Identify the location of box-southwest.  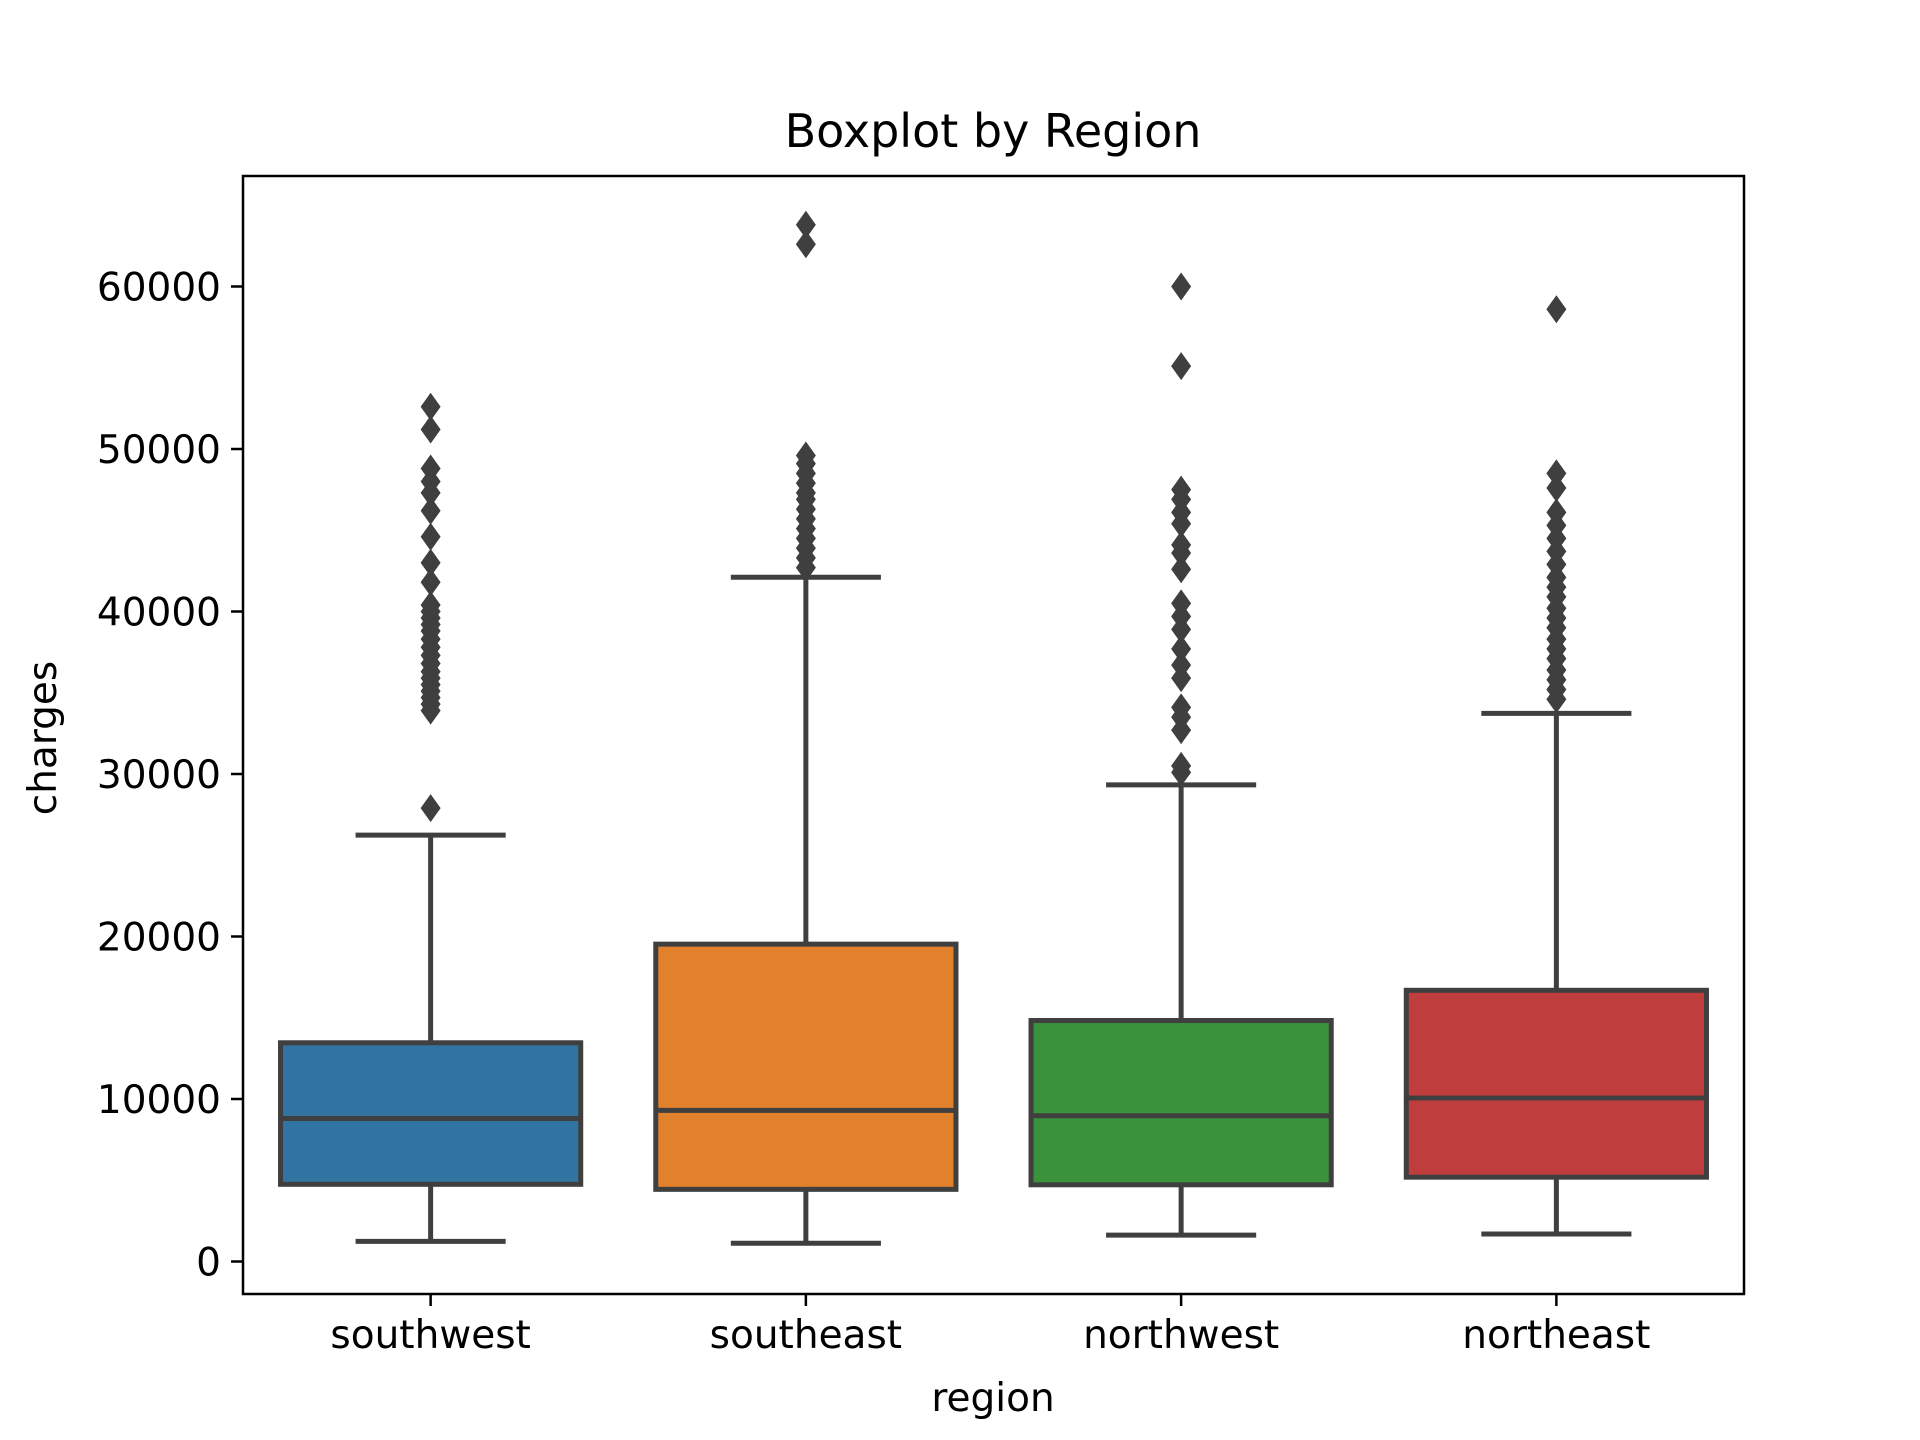
(431, 1113).